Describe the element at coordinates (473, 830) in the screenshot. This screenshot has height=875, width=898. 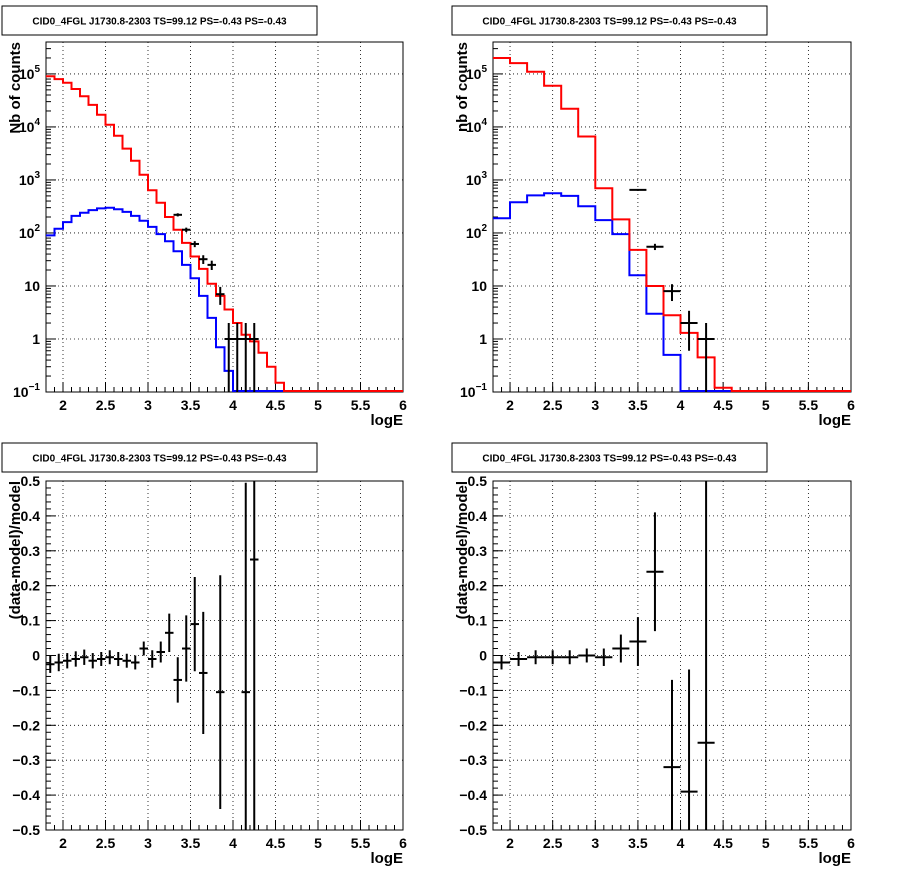
I see `y-tick-label: −0.5` at that location.